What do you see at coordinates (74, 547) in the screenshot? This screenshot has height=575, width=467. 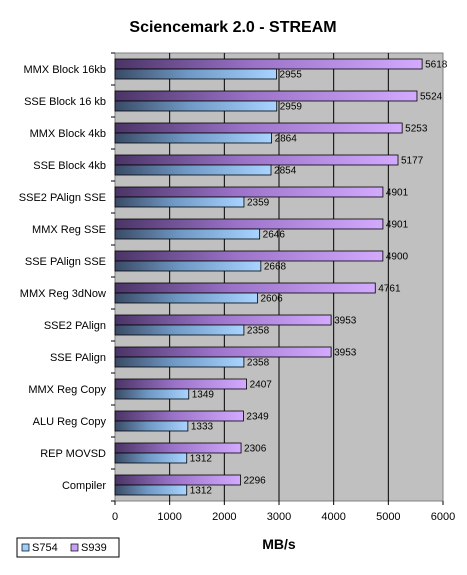 I see `legend-swatch-s939` at bounding box center [74, 547].